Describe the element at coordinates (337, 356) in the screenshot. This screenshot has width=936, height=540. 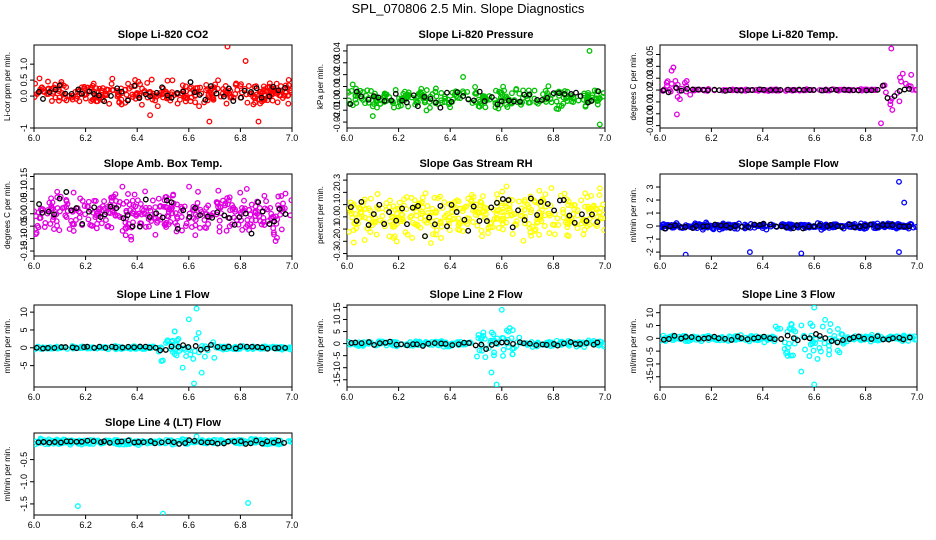
I see `y-tick-label: -5` at that location.